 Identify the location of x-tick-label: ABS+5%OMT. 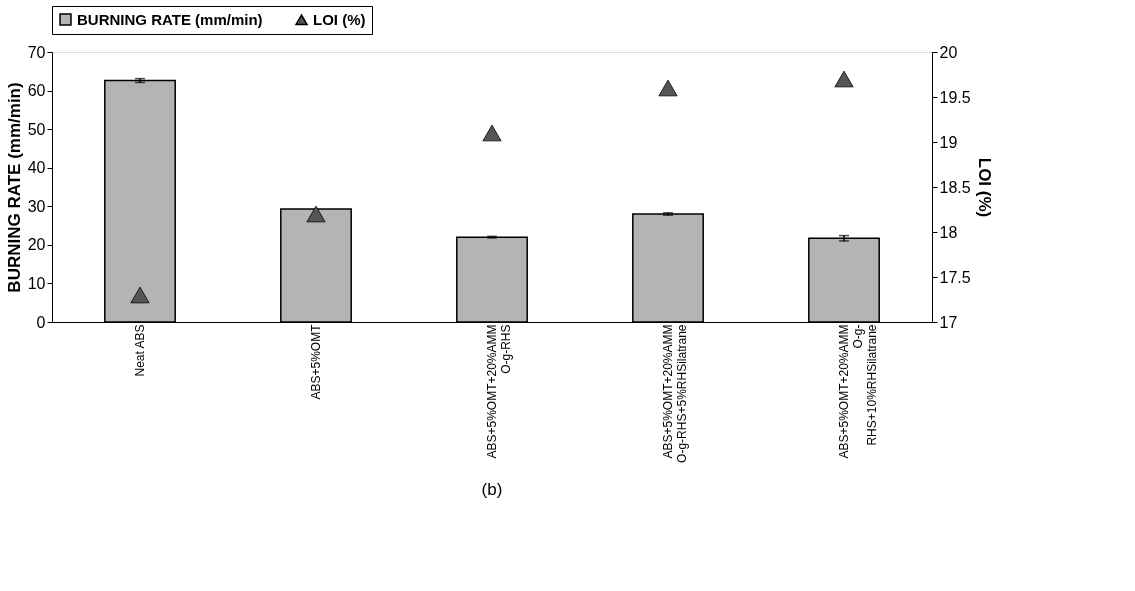
(316, 361).